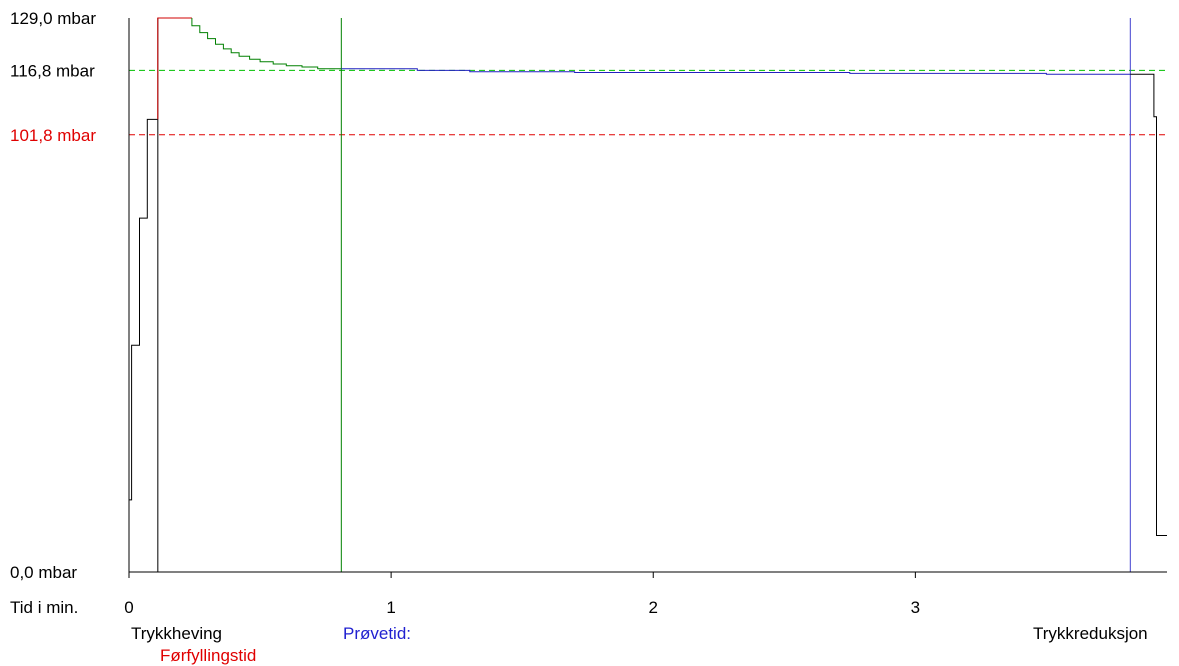 The image size is (1179, 666). I want to click on phase-label-trykkreduksjon: Trykkreduksjon, so click(1090, 633).